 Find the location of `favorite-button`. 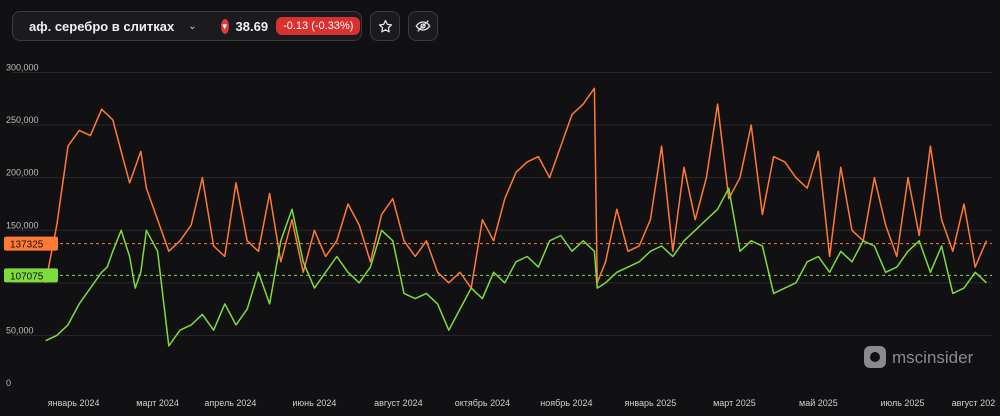

favorite-button is located at coordinates (385, 26).